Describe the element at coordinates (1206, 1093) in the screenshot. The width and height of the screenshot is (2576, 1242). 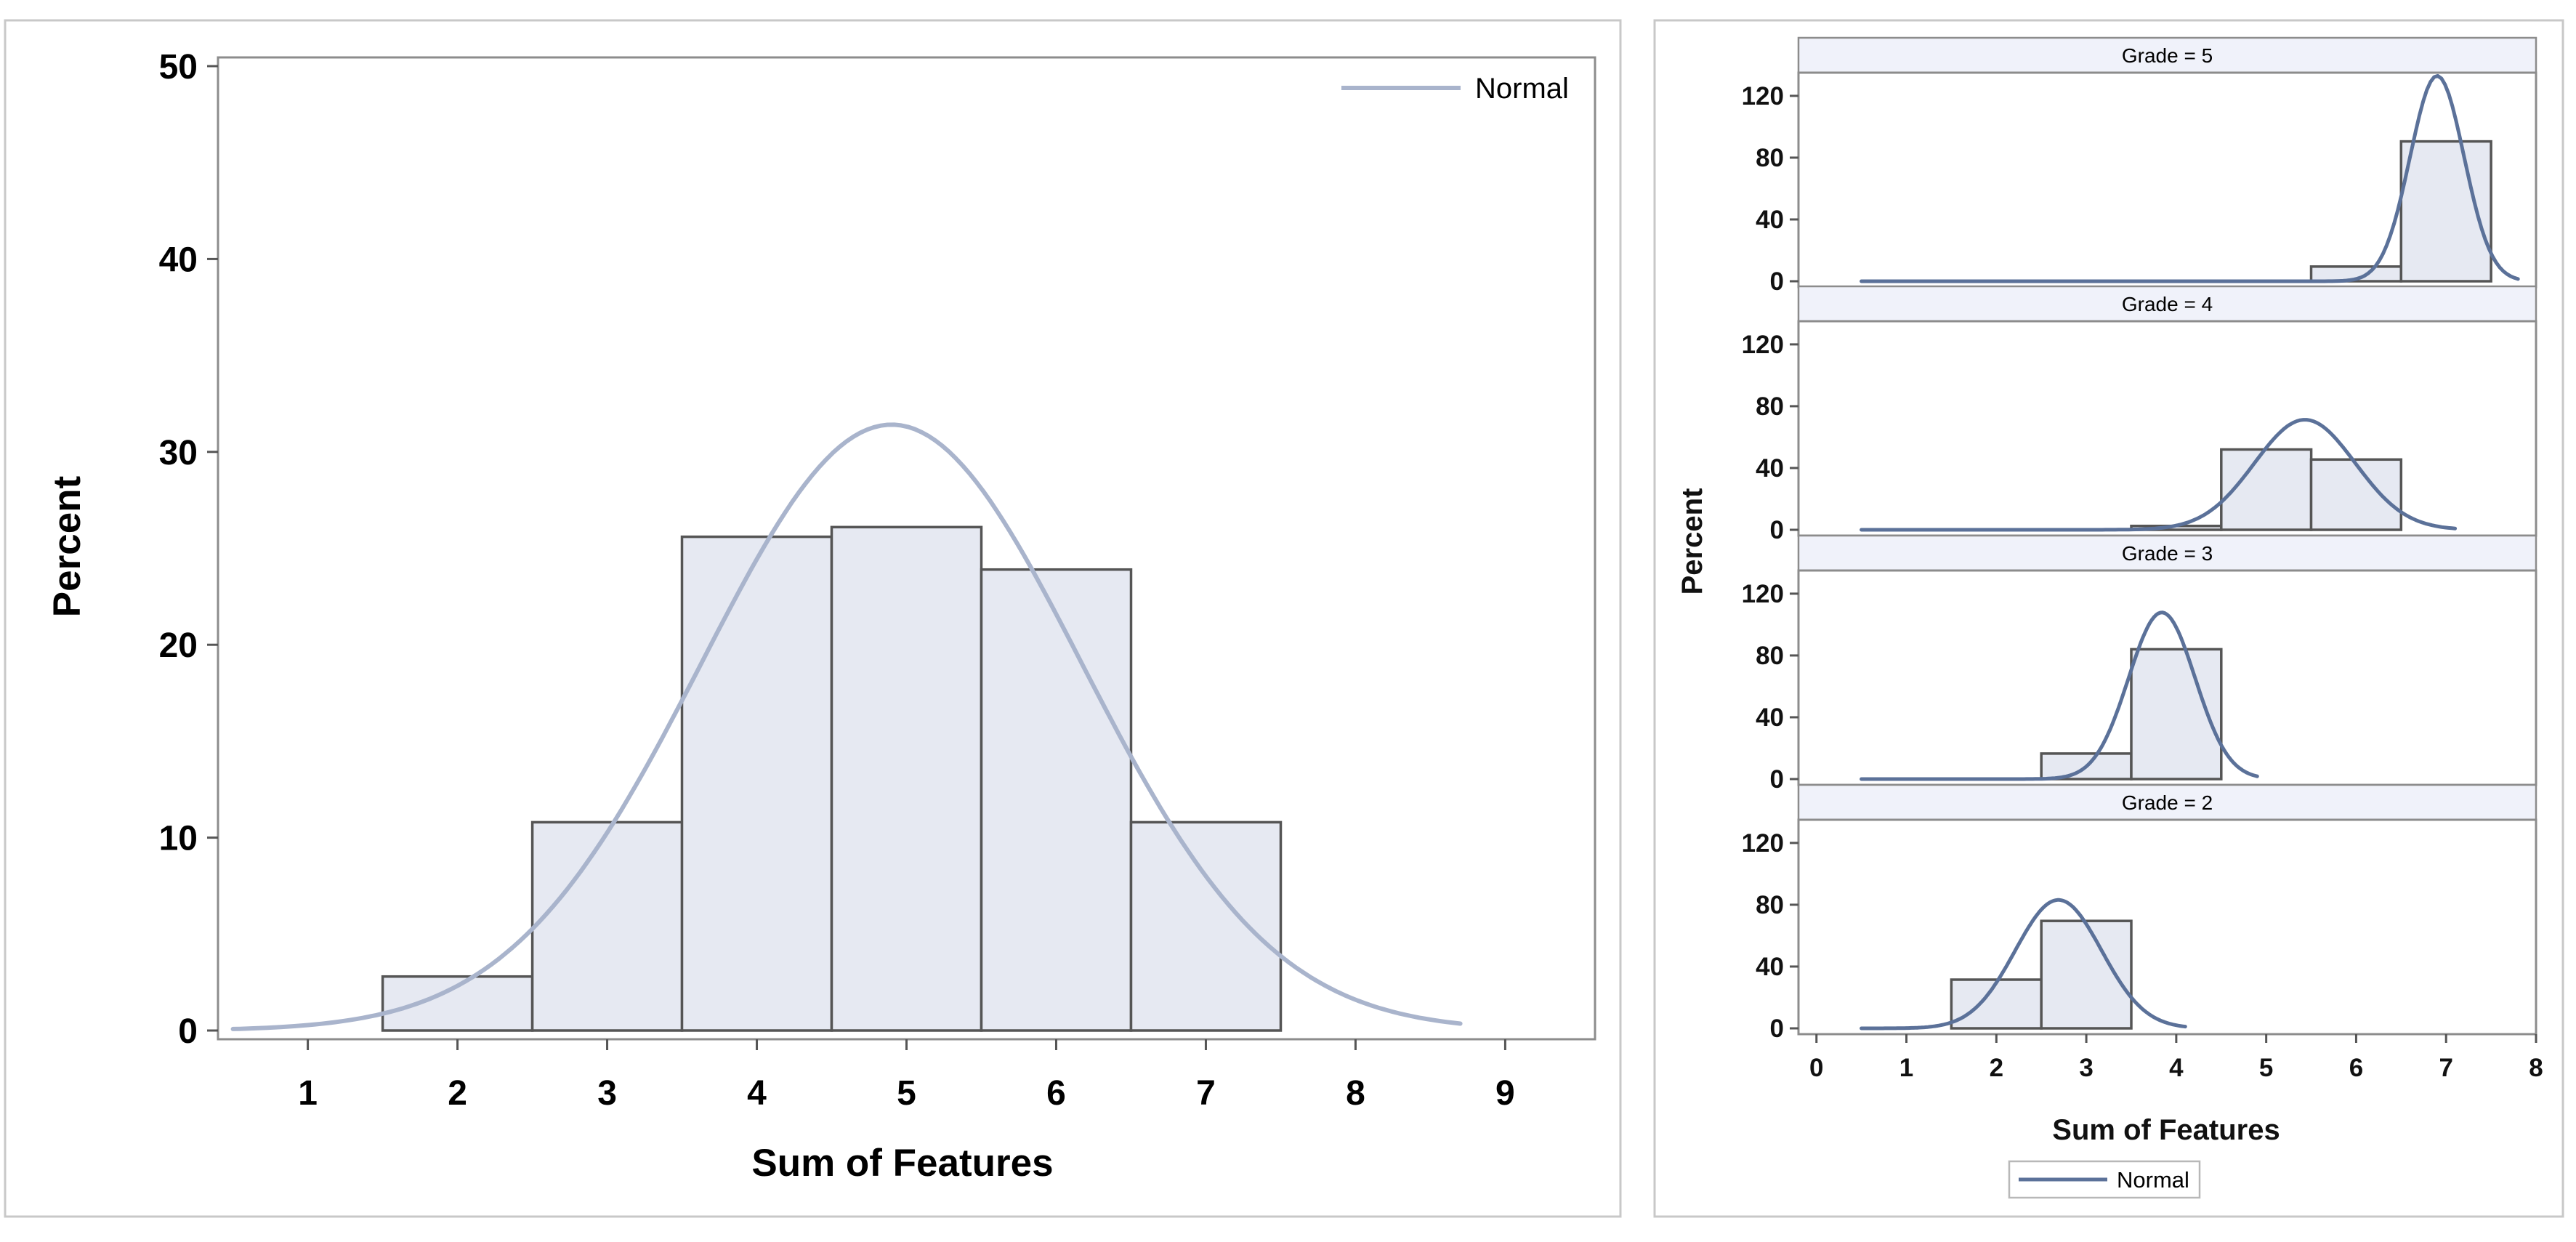
I see `left-x-tick-label: 7` at that location.